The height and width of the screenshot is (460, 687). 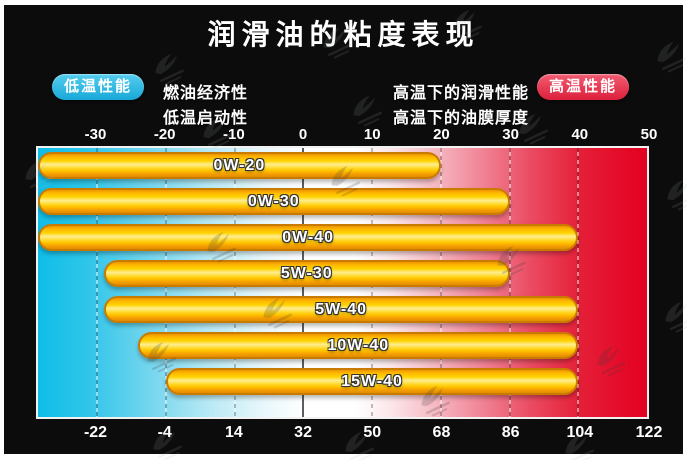 What do you see at coordinates (583, 87) in the screenshot?
I see `hot-performance-badge: 高温性能` at bounding box center [583, 87].